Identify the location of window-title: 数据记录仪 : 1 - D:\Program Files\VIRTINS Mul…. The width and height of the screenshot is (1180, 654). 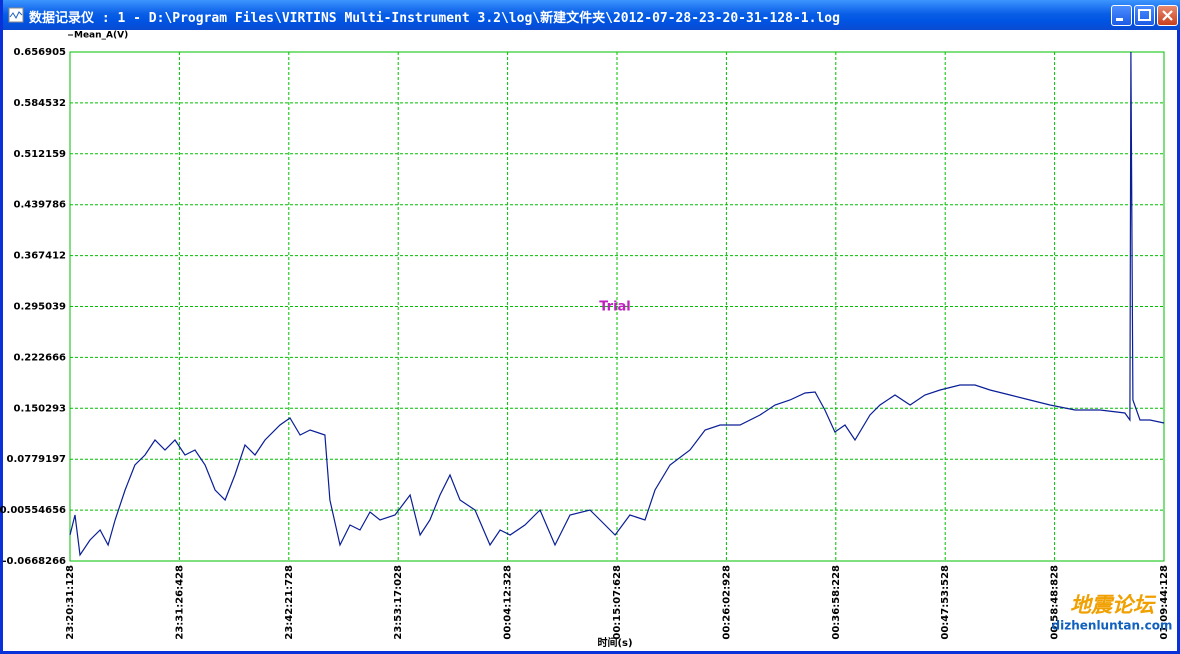
(434, 18).